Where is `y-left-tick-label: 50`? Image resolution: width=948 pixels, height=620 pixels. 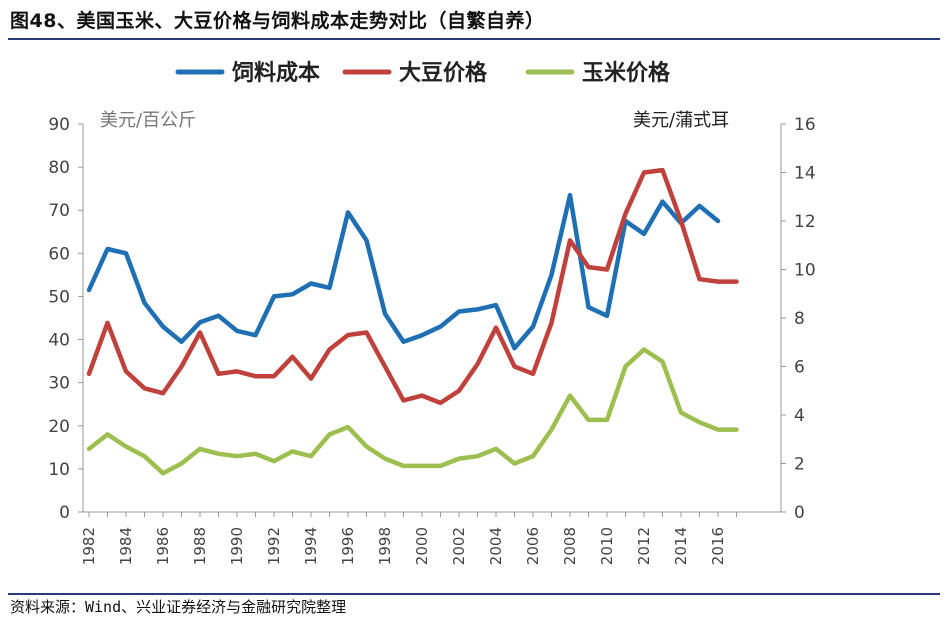
y-left-tick-label: 50 is located at coordinates (59, 297).